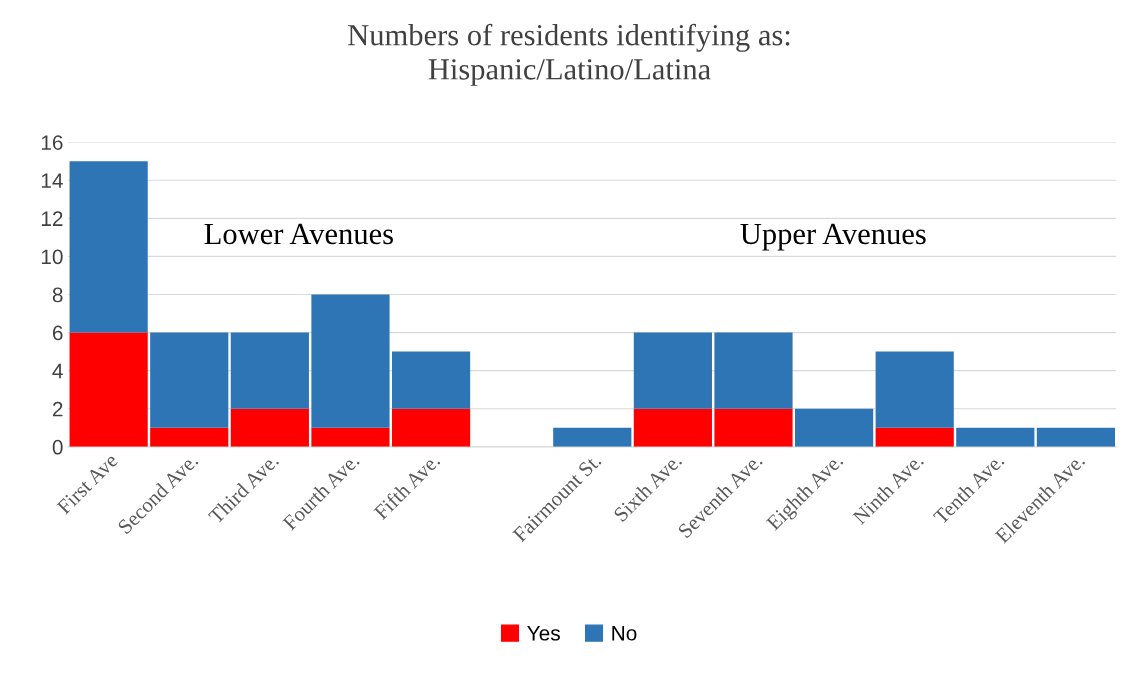 The width and height of the screenshot is (1139, 677). What do you see at coordinates (57, 333) in the screenshot?
I see `y-tick-label: 6` at bounding box center [57, 333].